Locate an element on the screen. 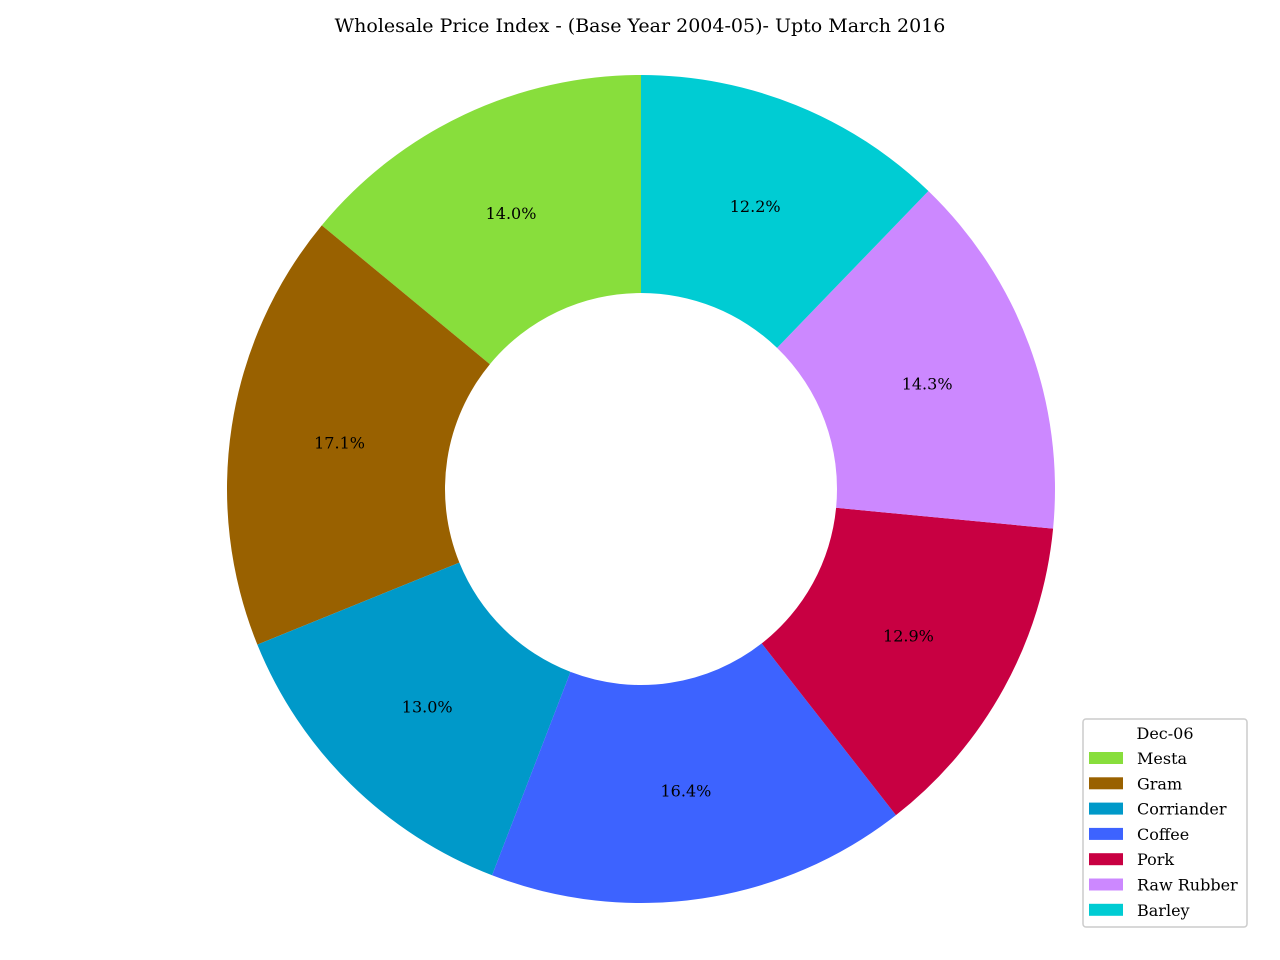 Image resolution: width=1280 pixels, height=960 pixels. percent-label-raw-rubber: 14.3% is located at coordinates (927, 383).